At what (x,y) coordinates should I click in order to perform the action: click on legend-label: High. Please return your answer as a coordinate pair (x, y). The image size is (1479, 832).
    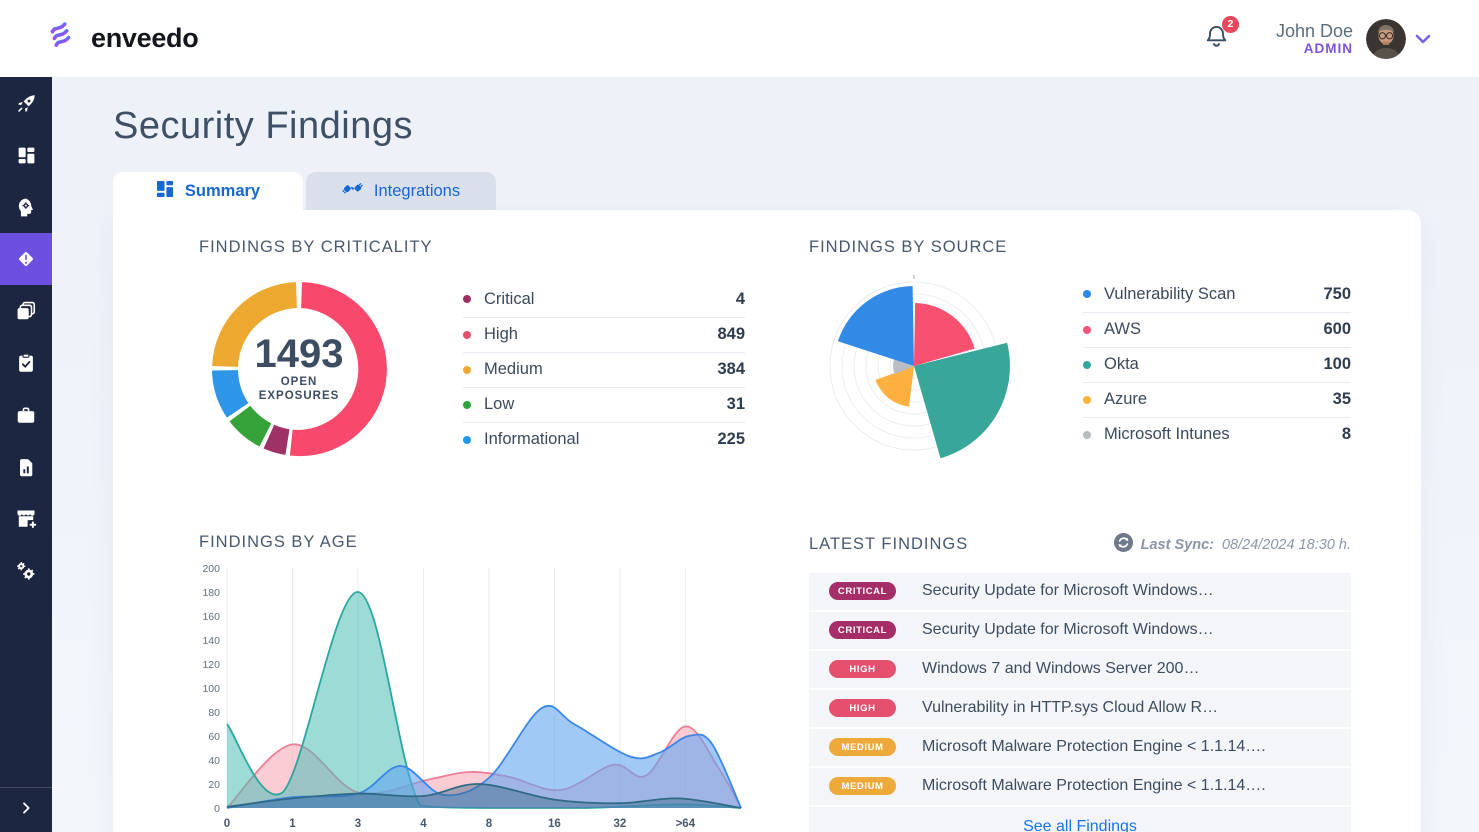
    Looking at the image, I should click on (501, 334).